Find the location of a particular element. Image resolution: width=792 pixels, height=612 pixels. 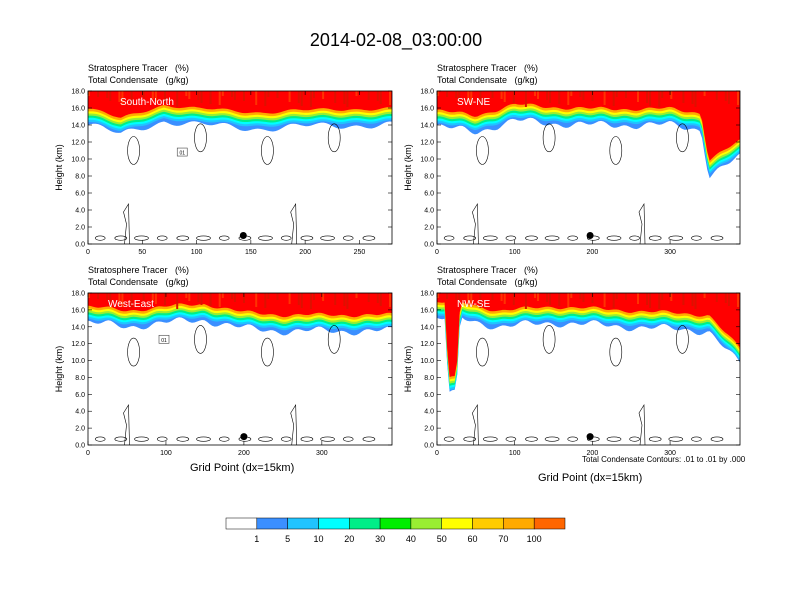

colorbar-label: 30 is located at coordinates (380, 539).